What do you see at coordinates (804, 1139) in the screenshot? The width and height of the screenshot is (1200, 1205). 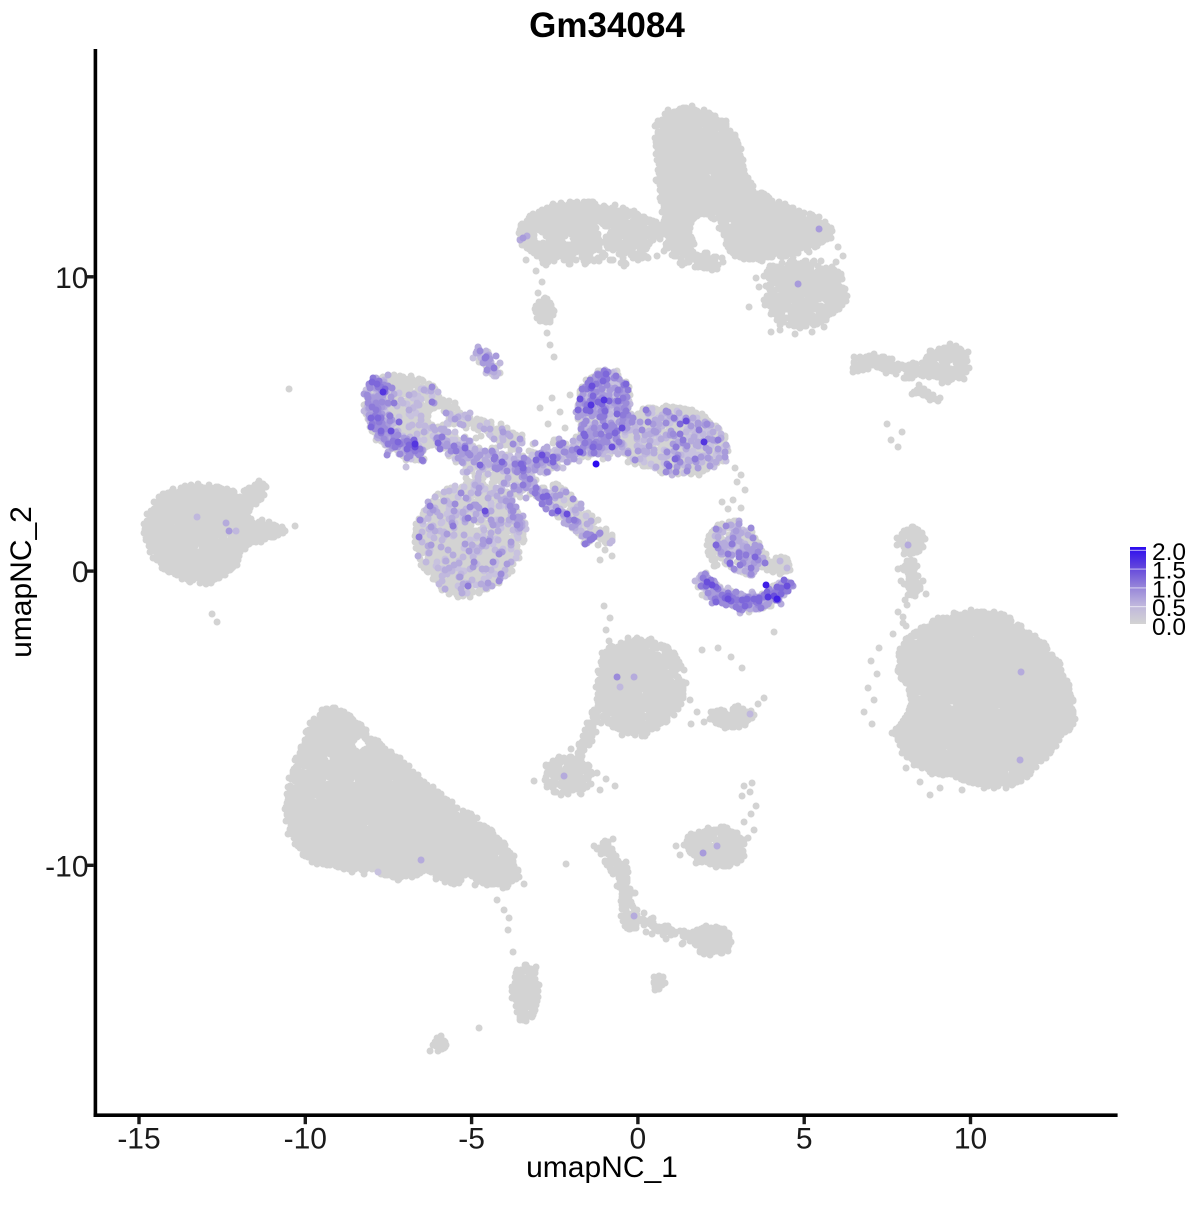 I see `svg-text: 5` at bounding box center [804, 1139].